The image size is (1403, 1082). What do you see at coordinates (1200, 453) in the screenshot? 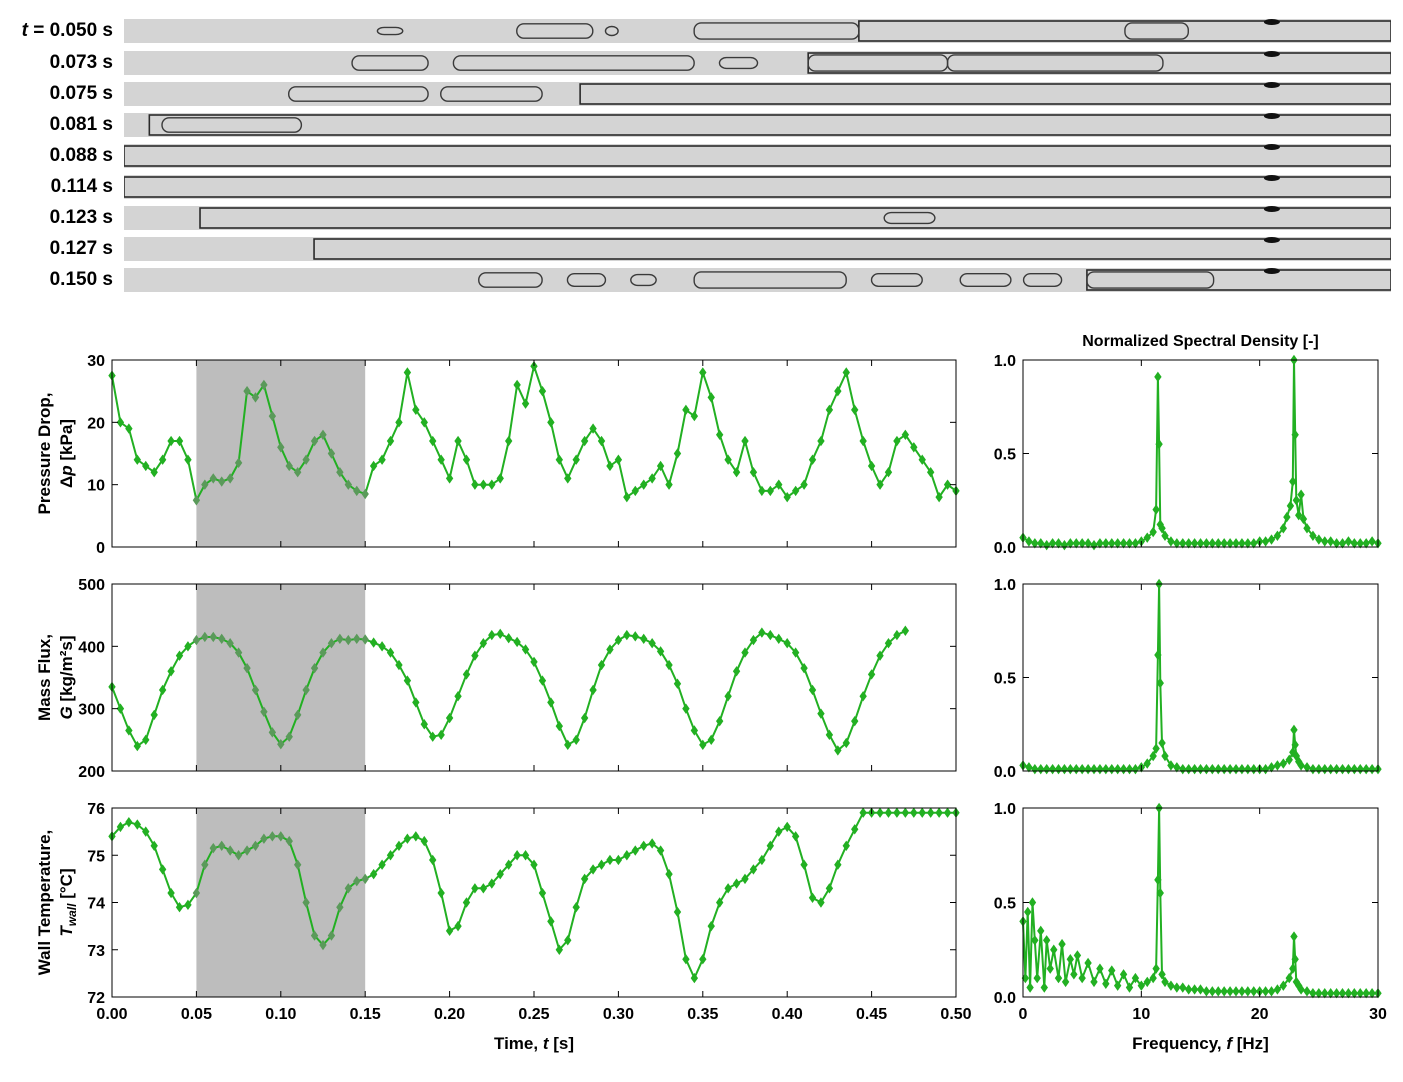
I see `axes-box` at bounding box center [1200, 453].